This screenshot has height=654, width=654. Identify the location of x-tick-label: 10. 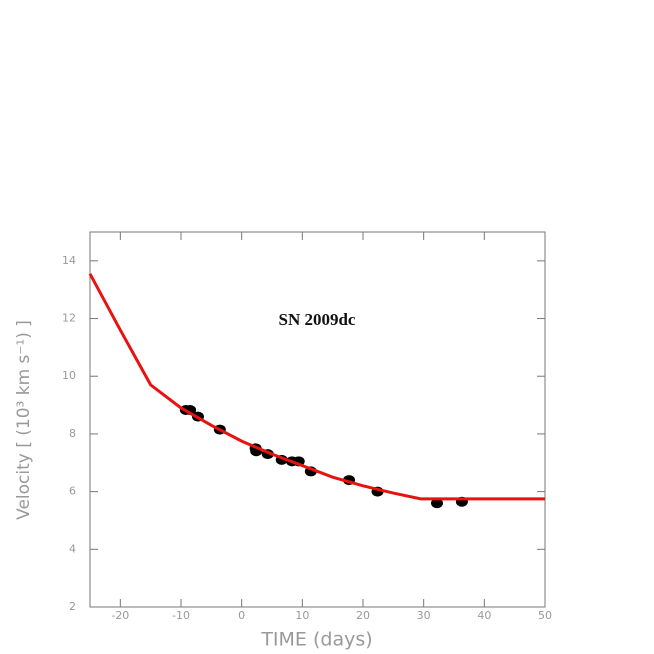
(302, 615).